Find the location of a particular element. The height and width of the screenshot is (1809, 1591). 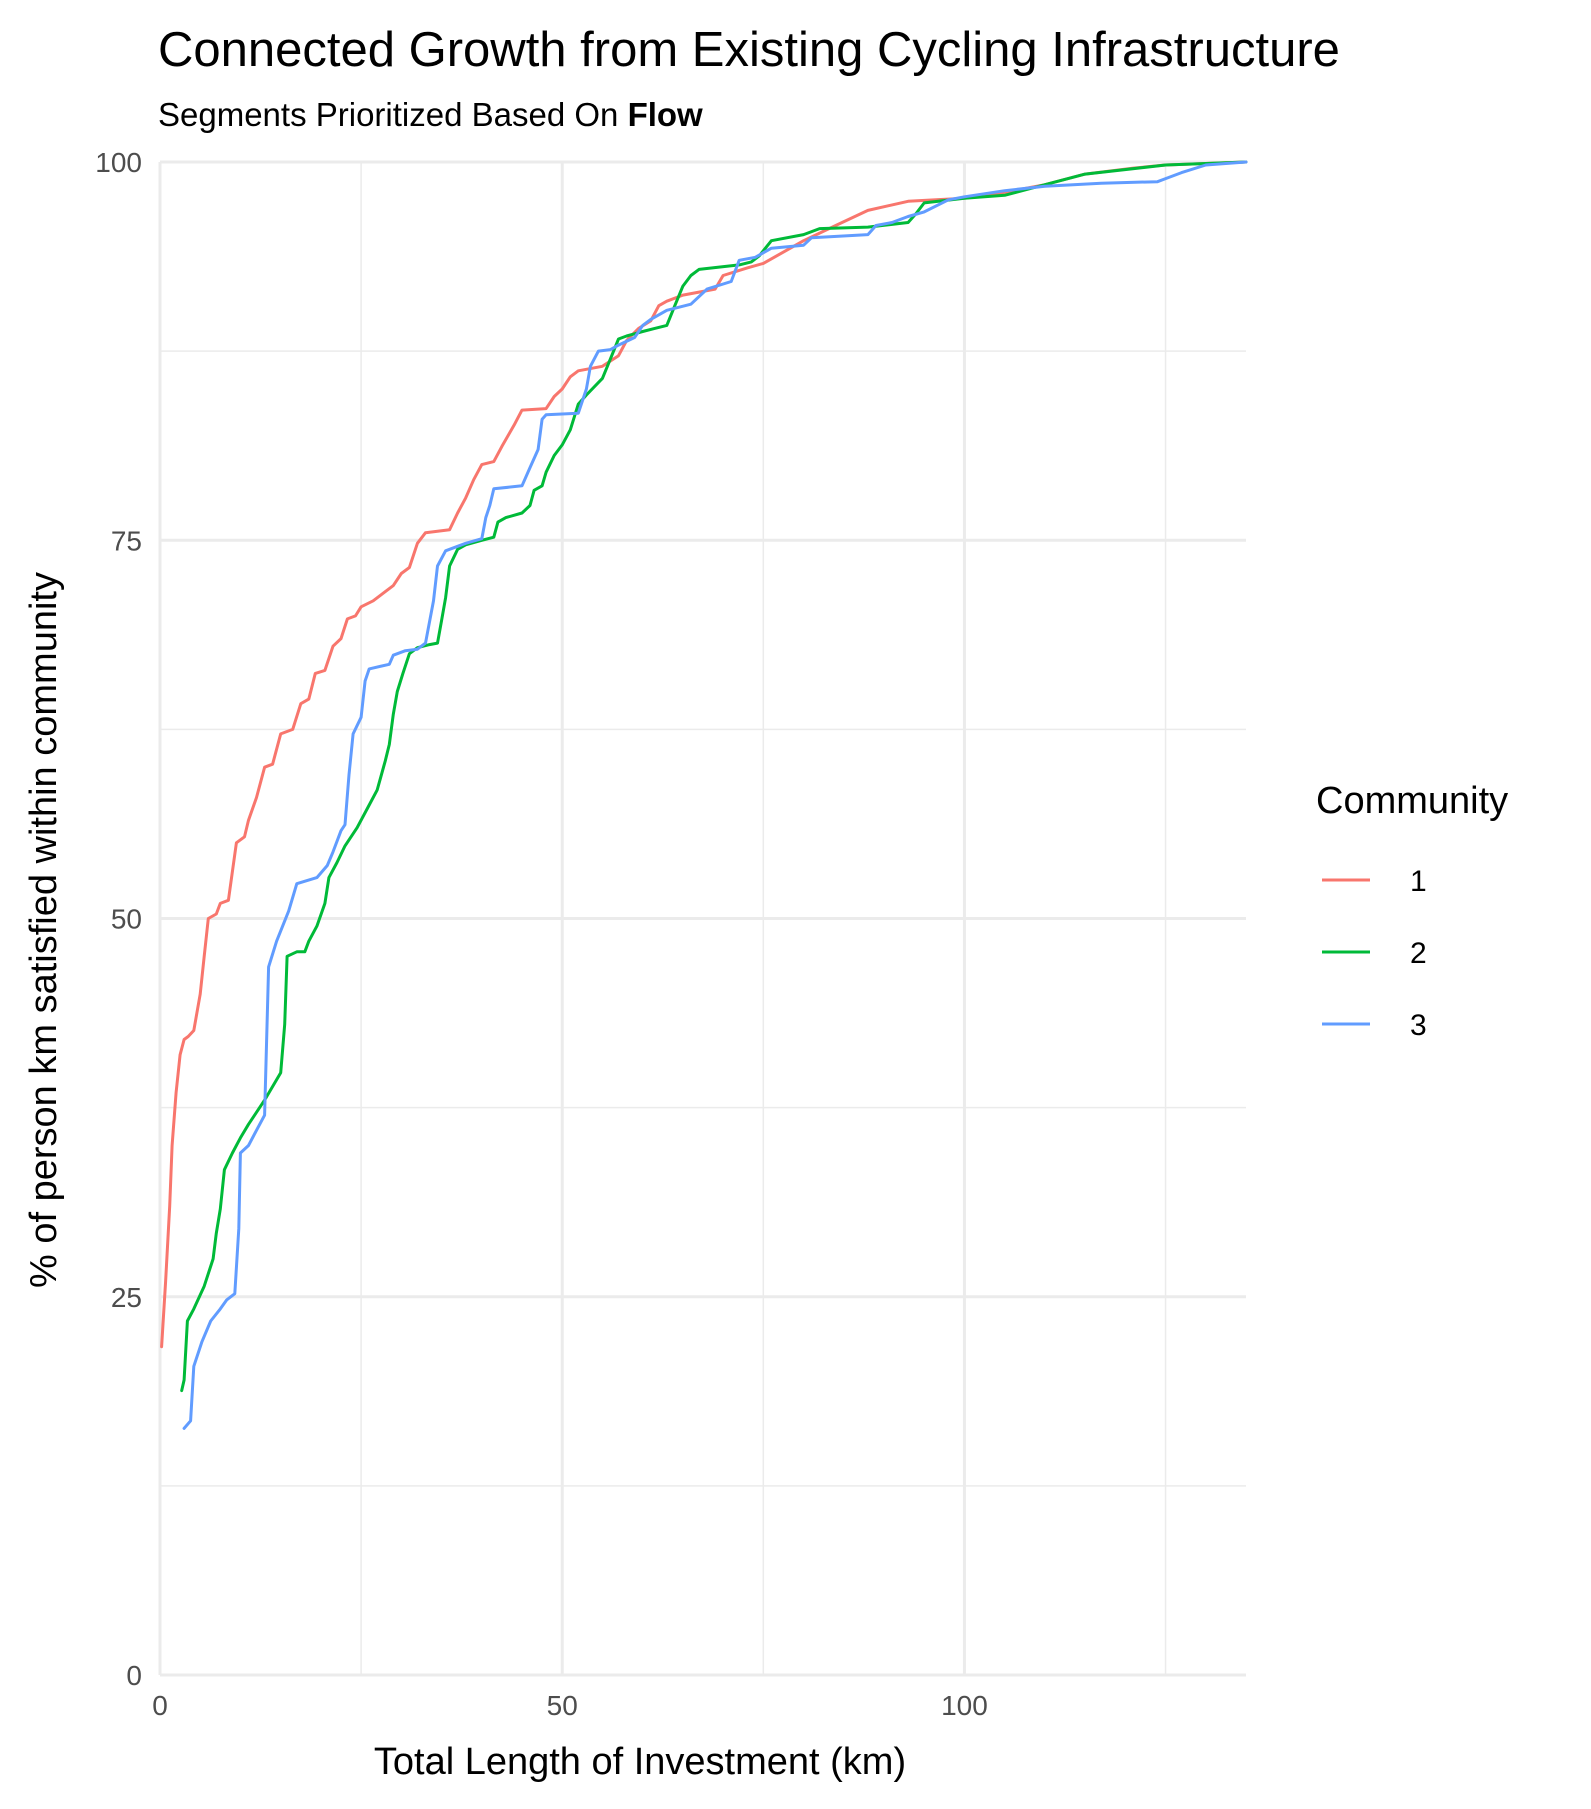

legend-label-community-1: 1 is located at coordinates (1418, 881).